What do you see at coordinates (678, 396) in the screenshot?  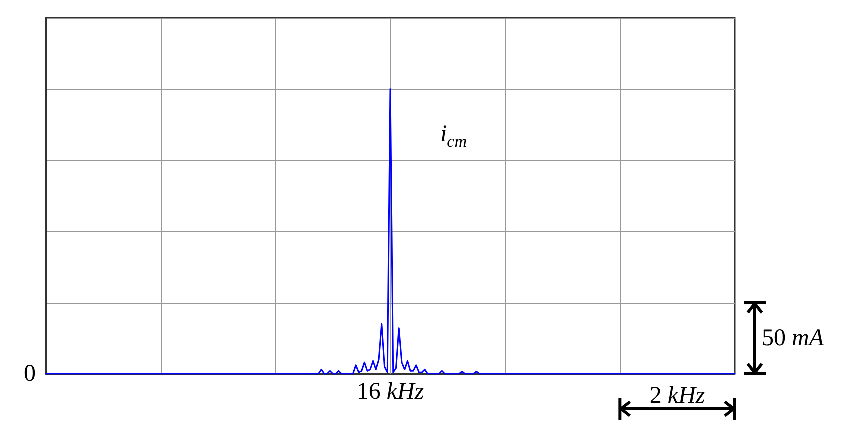 I see `text: 2 kHz` at bounding box center [678, 396].